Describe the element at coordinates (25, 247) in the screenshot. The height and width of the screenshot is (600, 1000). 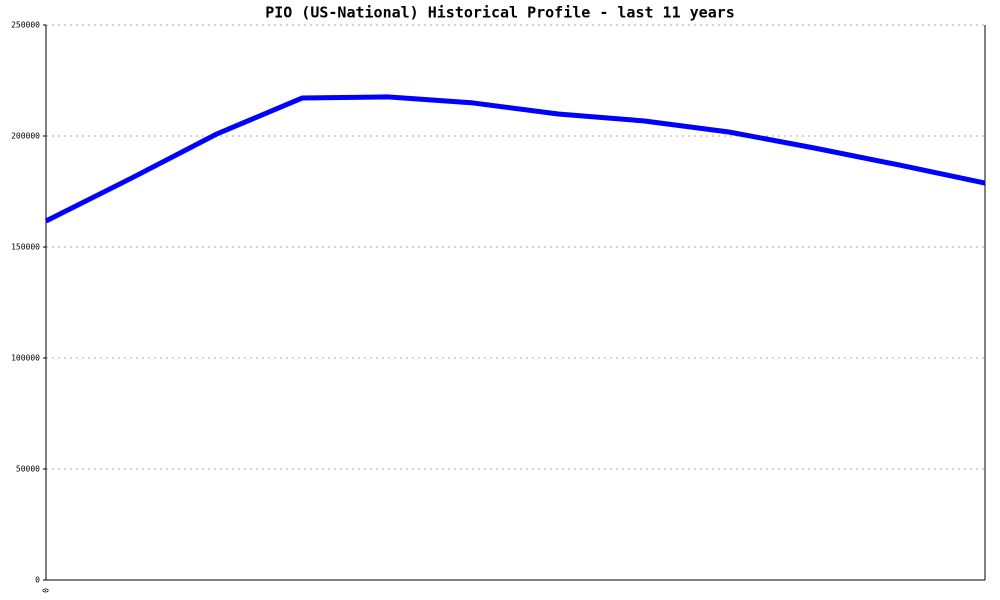
I see `y-tick-label: 150000` at that location.